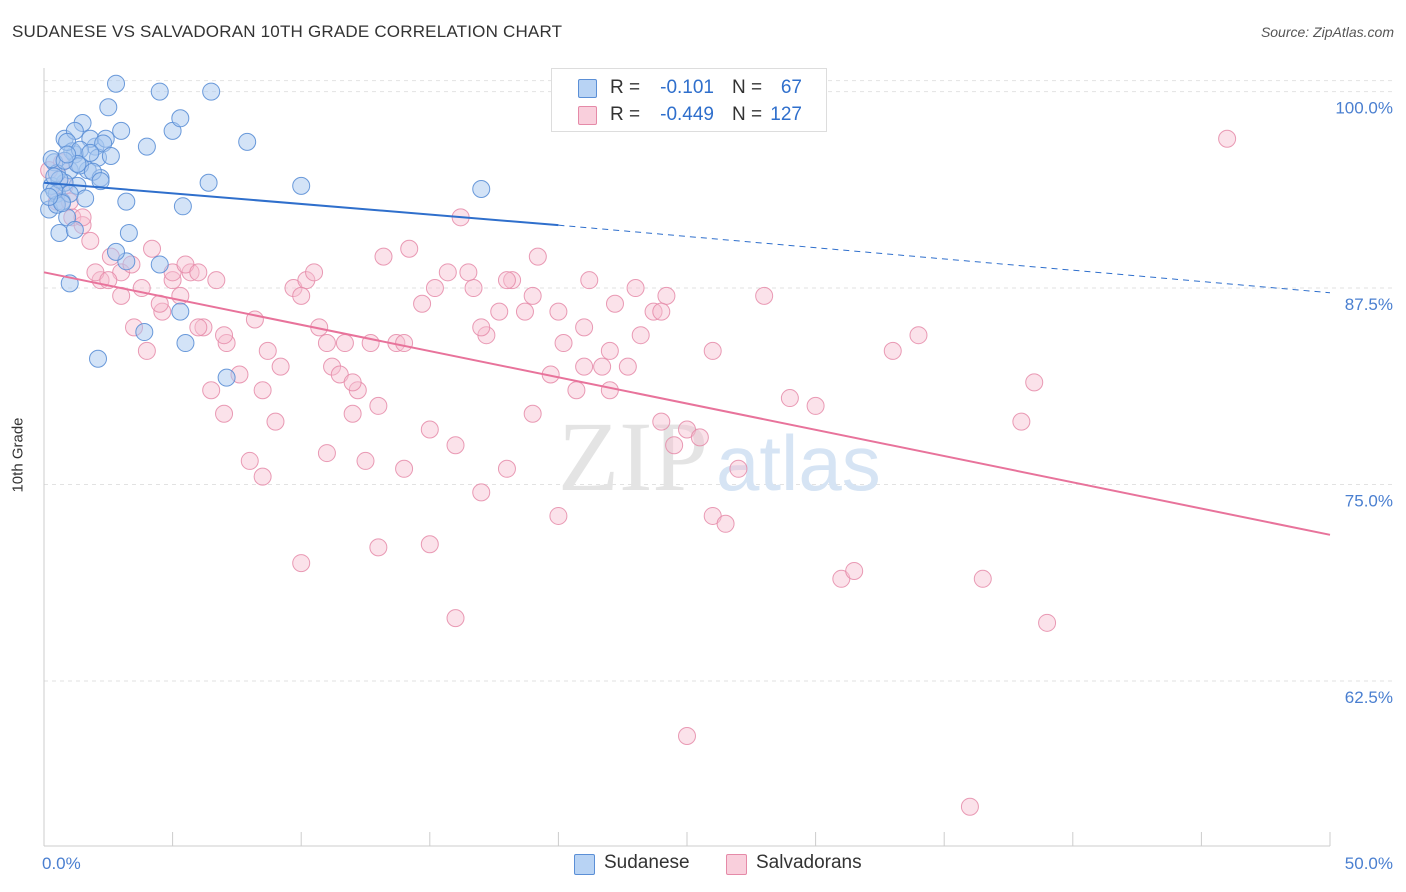 The width and height of the screenshot is (1406, 892). Describe the element at coordinates (633, 456) in the screenshot. I see `watermark-zip: ZIP` at that location.